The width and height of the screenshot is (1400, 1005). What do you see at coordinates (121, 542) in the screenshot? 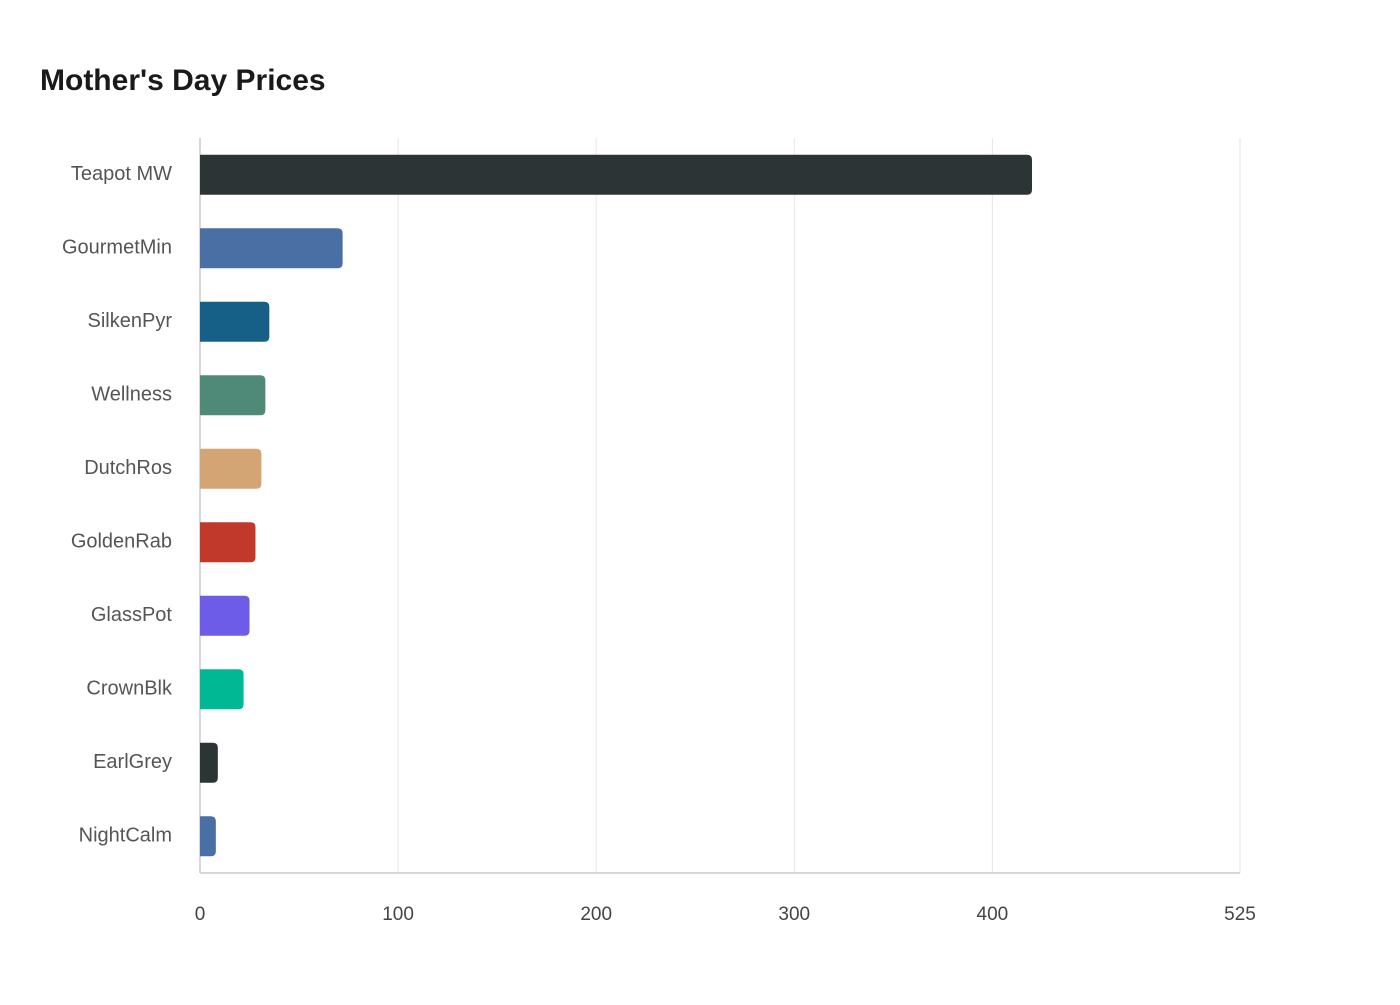
I see `y-tick-label: GoldenRab` at bounding box center [121, 542].